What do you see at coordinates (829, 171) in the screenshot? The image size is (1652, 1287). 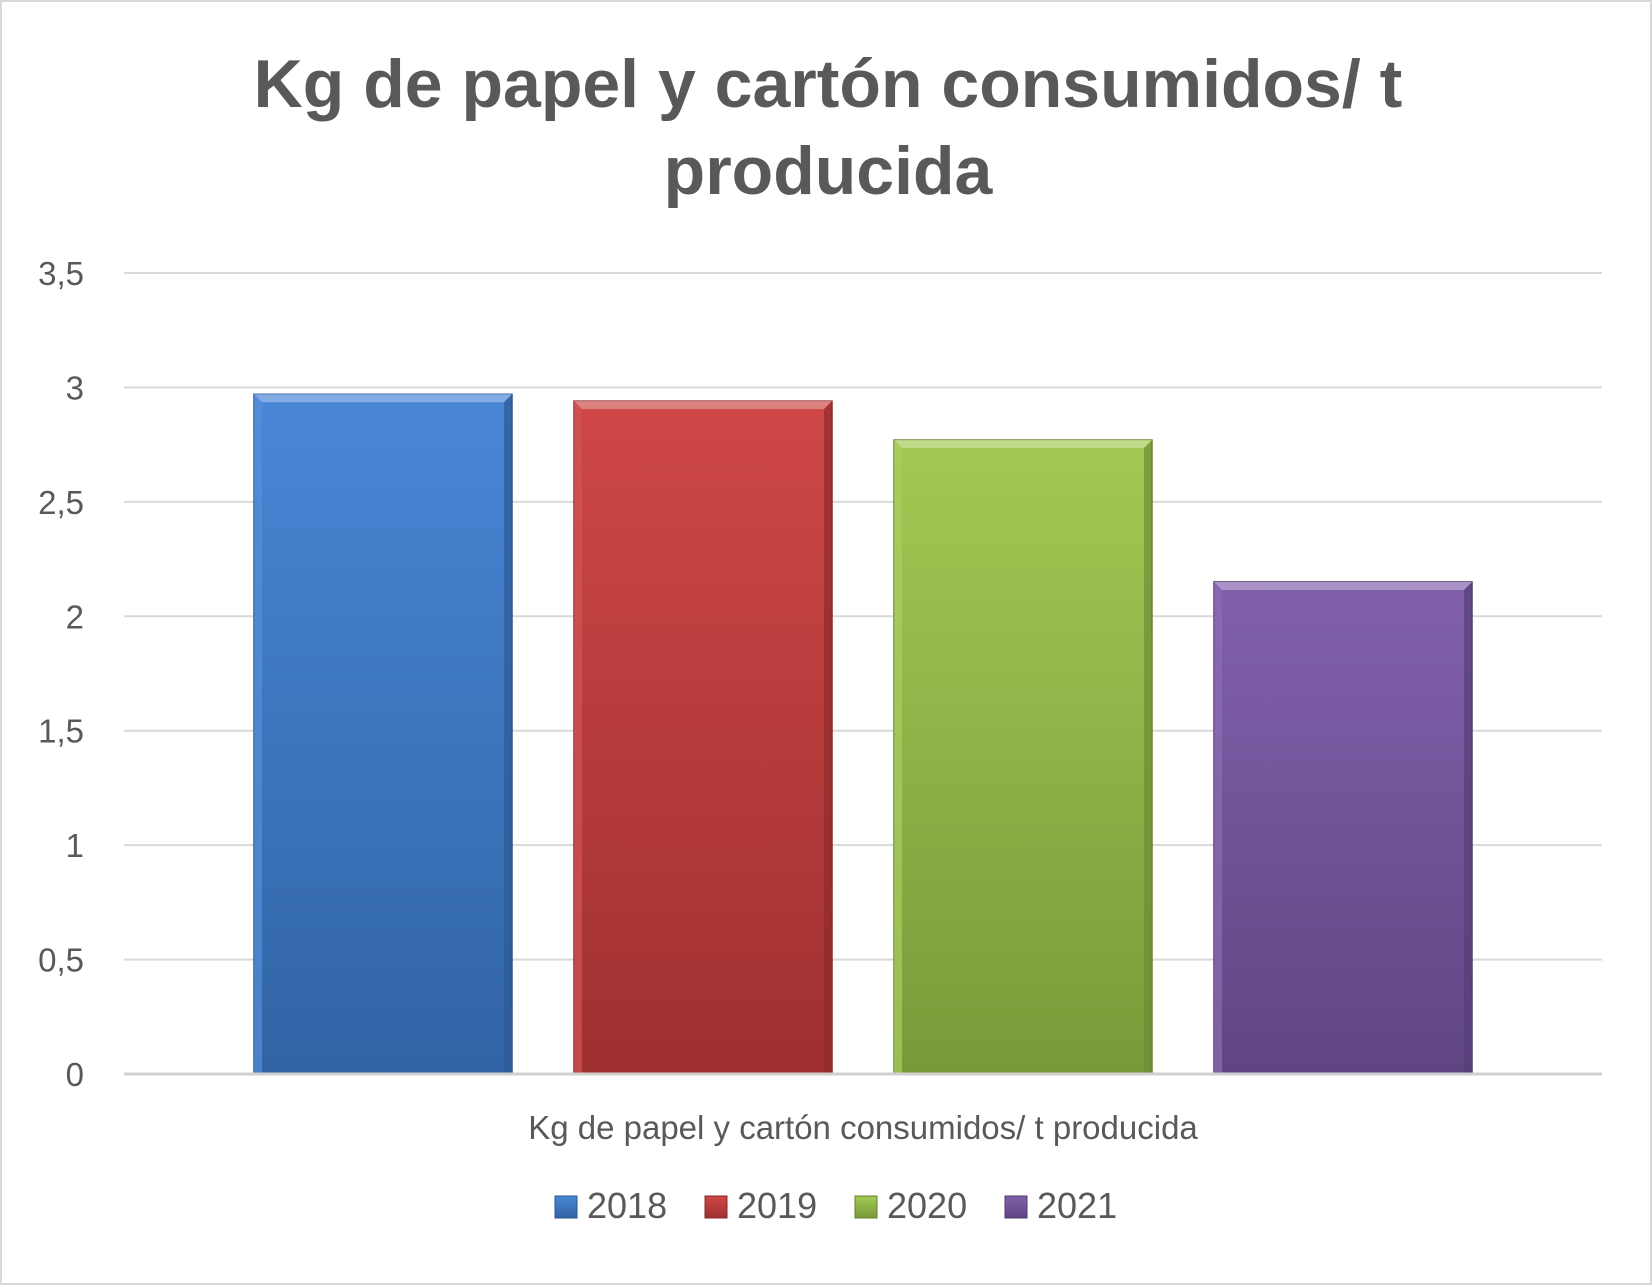 I see `chart-title-line-2: producida` at bounding box center [829, 171].